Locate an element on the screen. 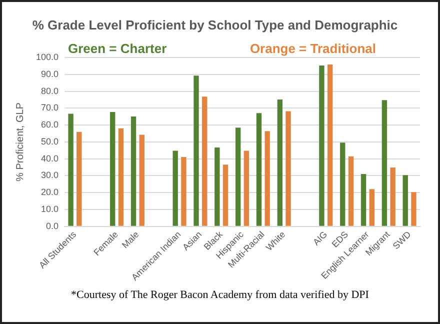 This screenshot has height=324, width=440. text: *Courtesy of The Roger Bacon Academy from data verified by DPI is located at coordinates (220, 295).